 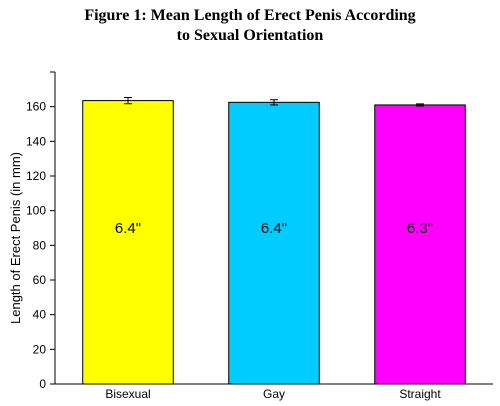 I want to click on x-category-label: Straight, so click(x=420, y=394).